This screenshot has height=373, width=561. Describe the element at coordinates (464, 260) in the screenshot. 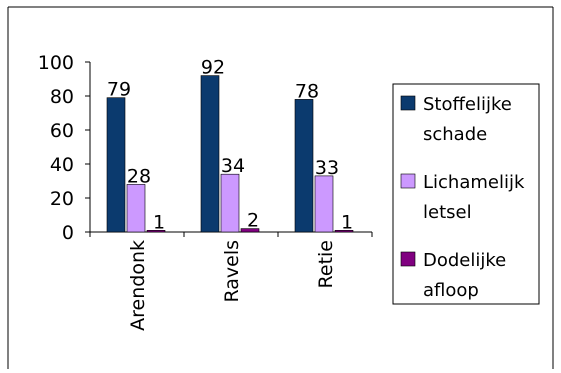

I see `legend-label-2: Dodelijke` at that location.